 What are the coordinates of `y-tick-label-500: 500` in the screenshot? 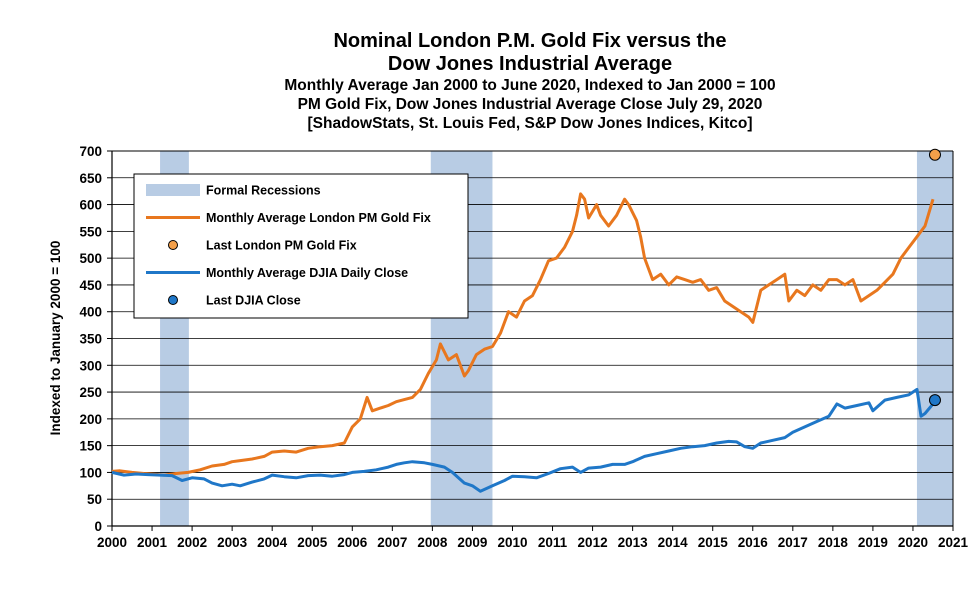 It's located at (90, 258).